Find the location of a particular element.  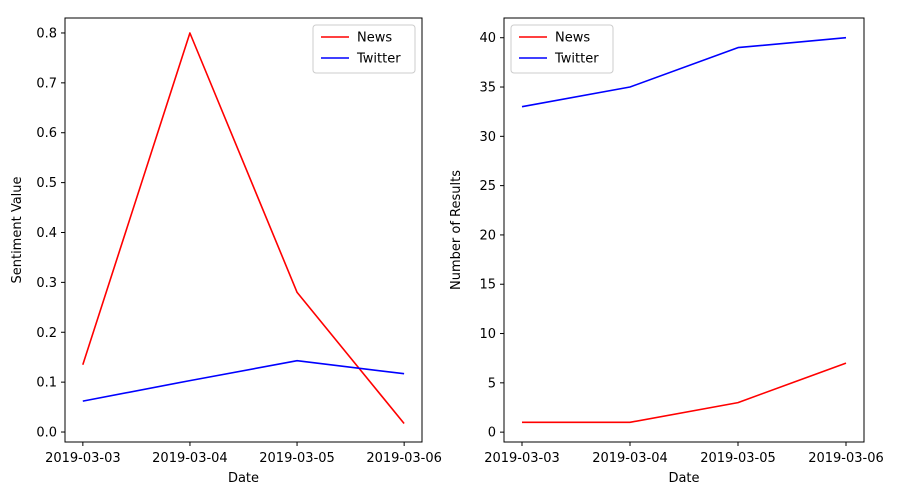

y-tick-label: 35 is located at coordinates (487, 88).